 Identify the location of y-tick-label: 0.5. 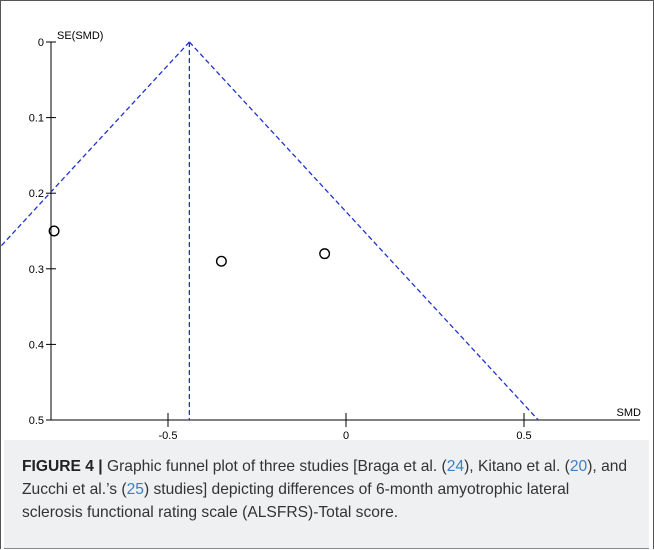
(36, 421).